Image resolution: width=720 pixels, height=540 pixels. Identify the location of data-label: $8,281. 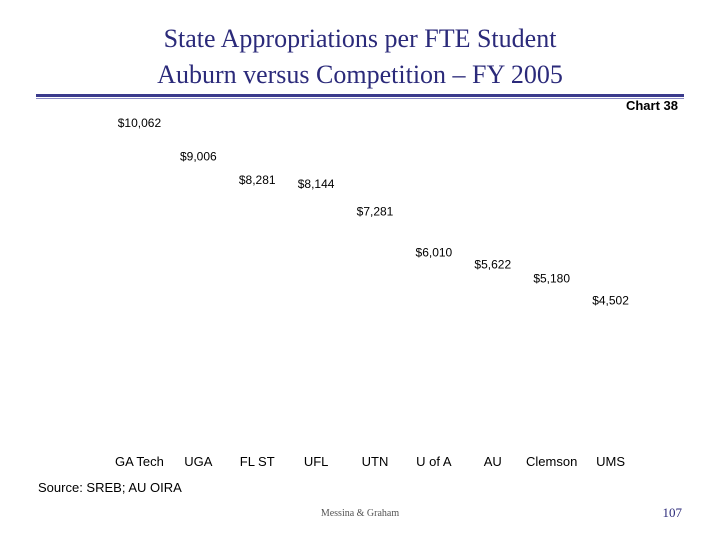
(257, 180).